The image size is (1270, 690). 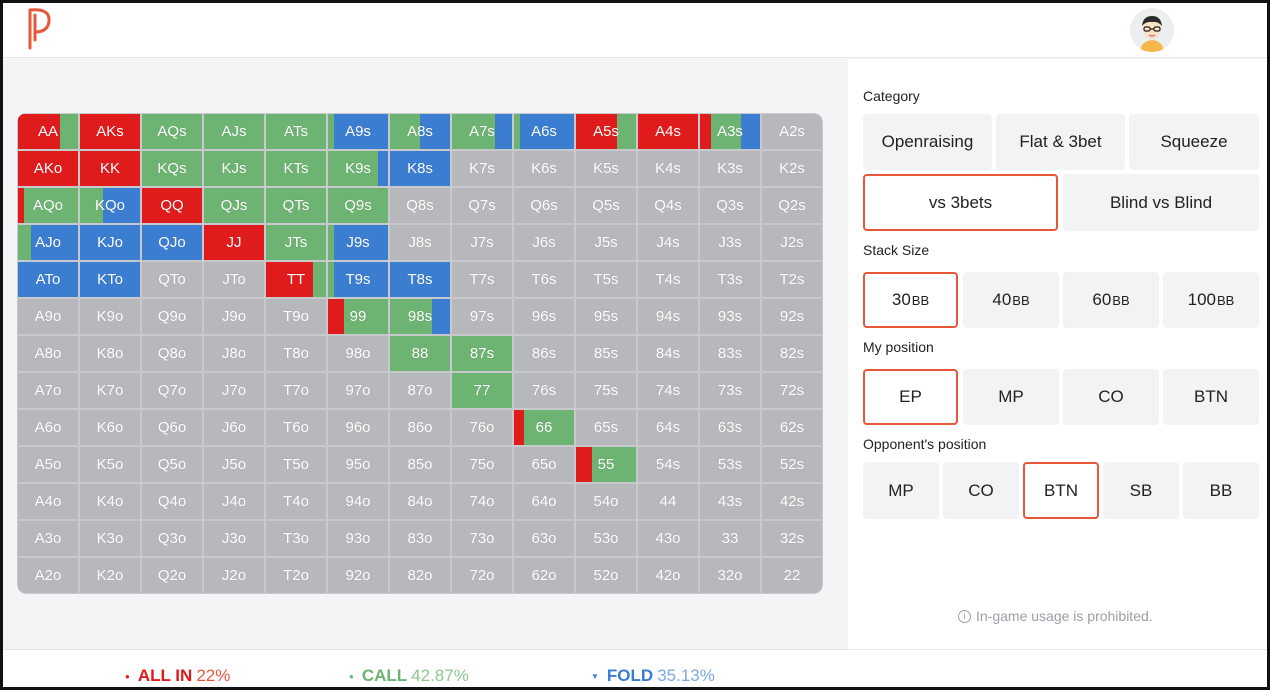 What do you see at coordinates (981, 490) in the screenshot?
I see `opponent-co: CO` at bounding box center [981, 490].